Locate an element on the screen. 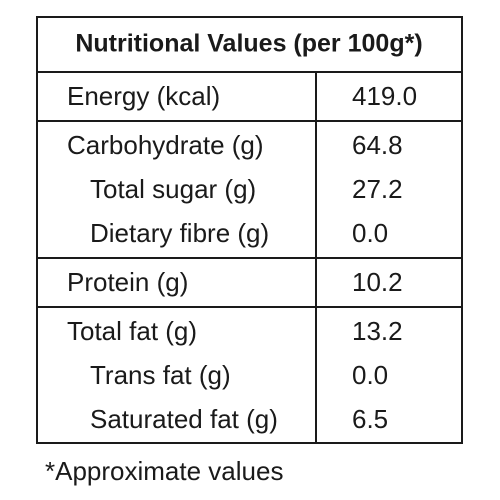  nutrient-label: Carbohydrate (g) is located at coordinates (165, 145).